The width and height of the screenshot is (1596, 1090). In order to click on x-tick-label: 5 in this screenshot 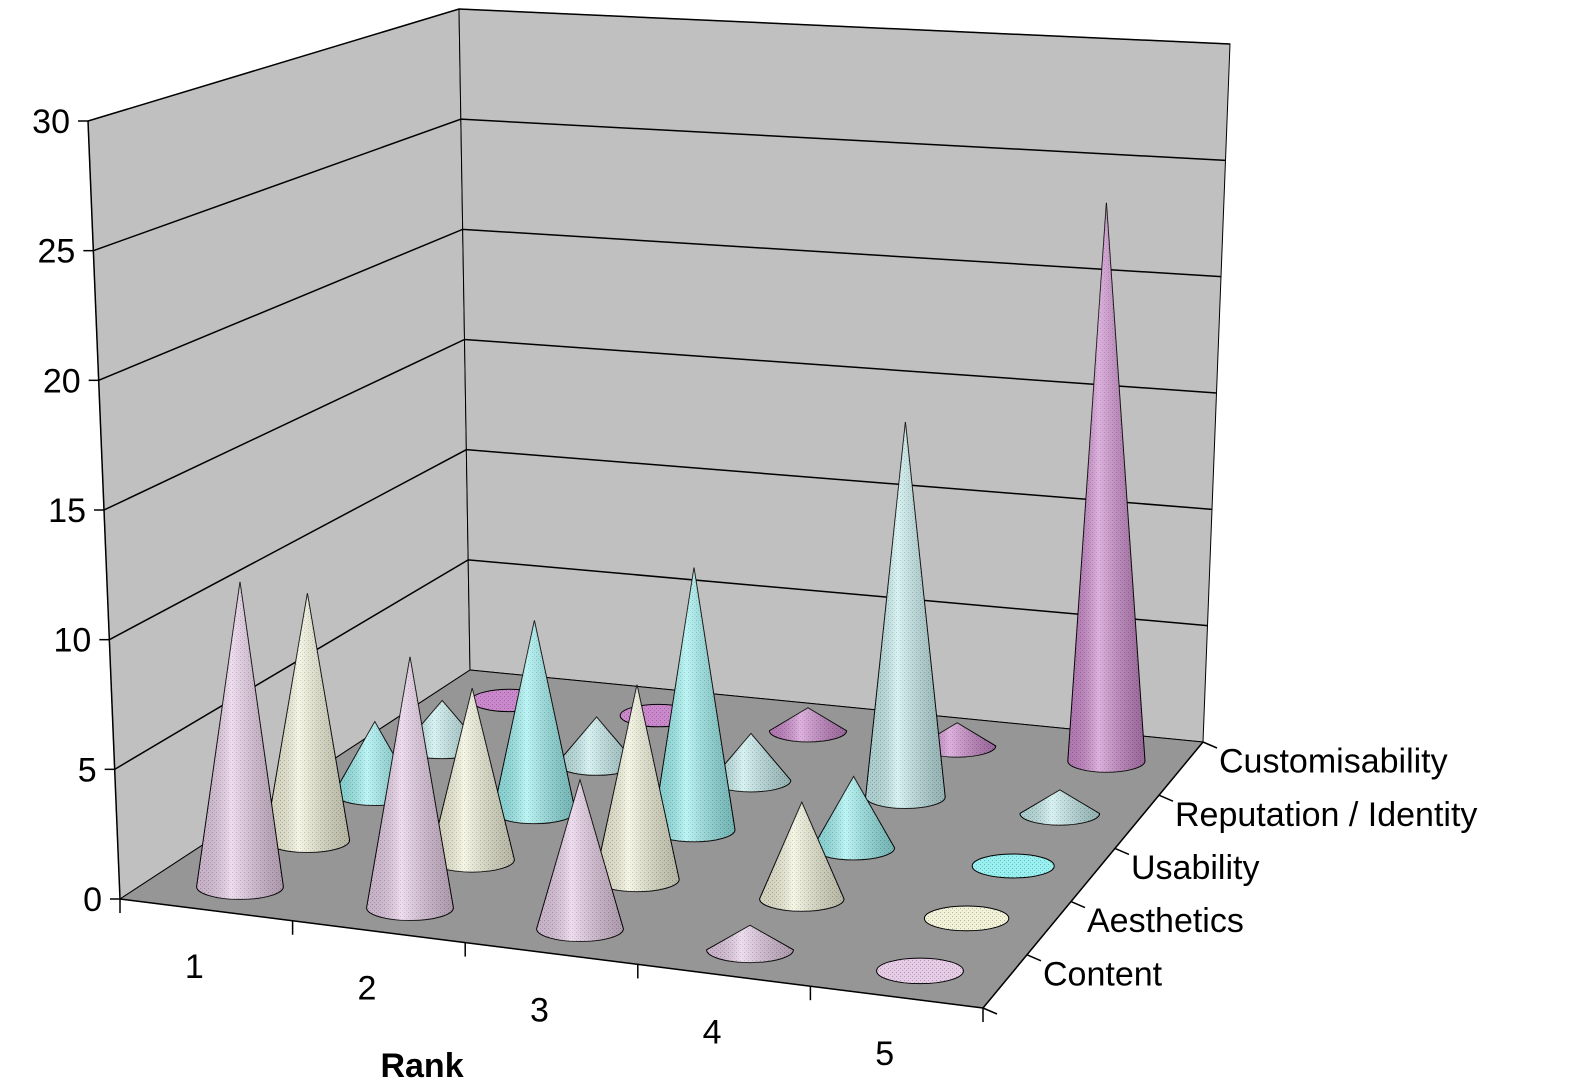, I will do `click(884, 1054)`.